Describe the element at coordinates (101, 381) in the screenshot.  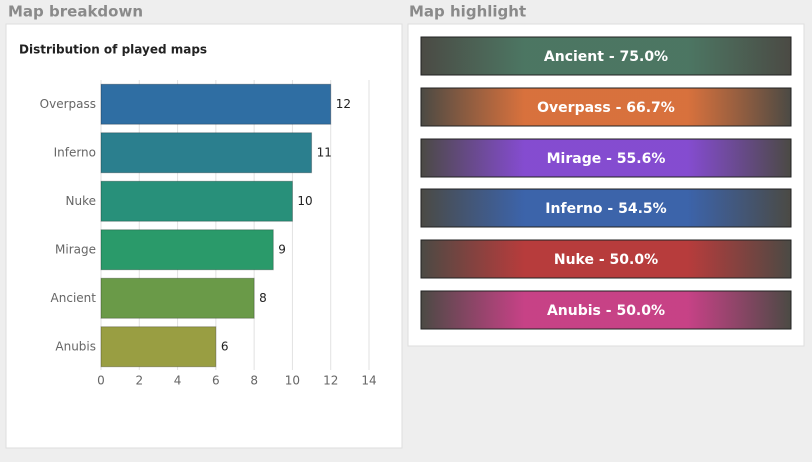
I see `x-tick-label: 0` at that location.